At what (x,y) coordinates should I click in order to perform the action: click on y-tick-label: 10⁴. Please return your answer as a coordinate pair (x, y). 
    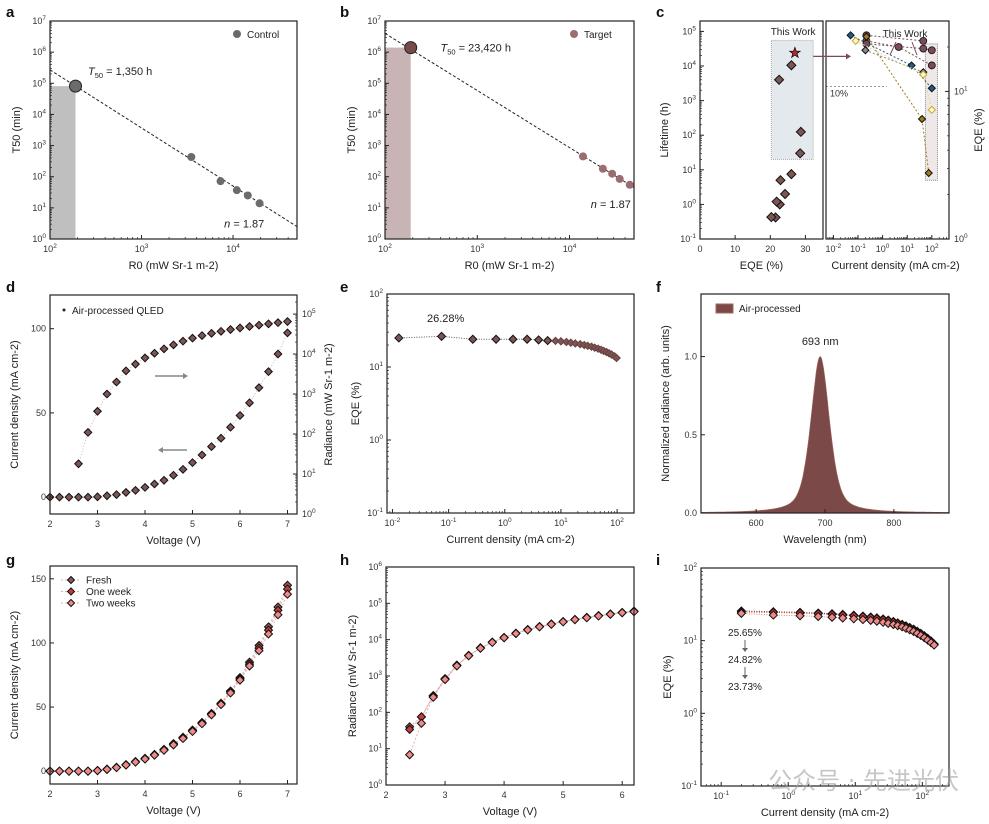
    Looking at the image, I should click on (374, 113).